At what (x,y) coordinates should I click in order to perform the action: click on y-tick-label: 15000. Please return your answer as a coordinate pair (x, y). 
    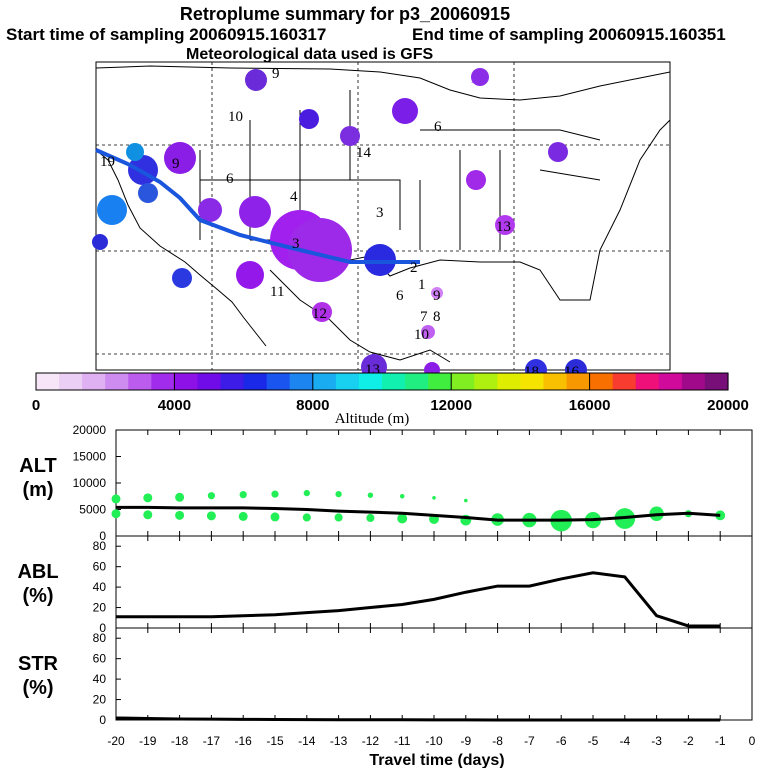
    Looking at the image, I should click on (90, 457).